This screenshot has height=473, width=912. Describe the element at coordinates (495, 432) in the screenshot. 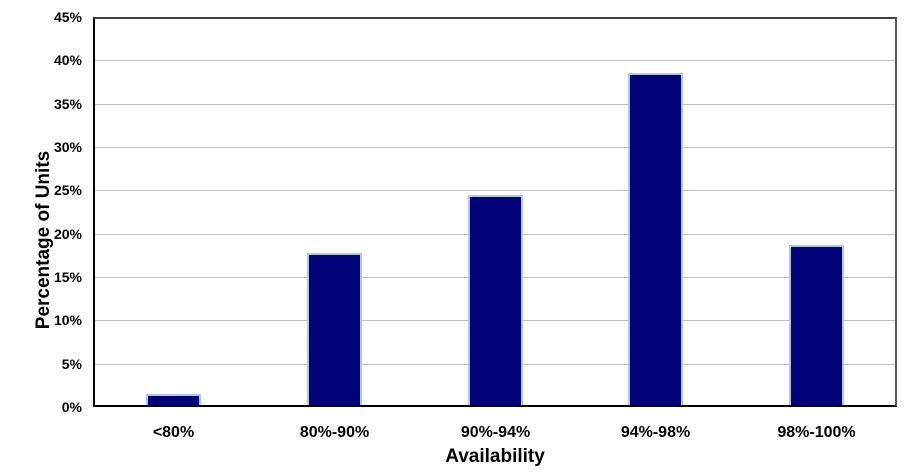

I see `x-tick-label: 90%-94%` at that location.